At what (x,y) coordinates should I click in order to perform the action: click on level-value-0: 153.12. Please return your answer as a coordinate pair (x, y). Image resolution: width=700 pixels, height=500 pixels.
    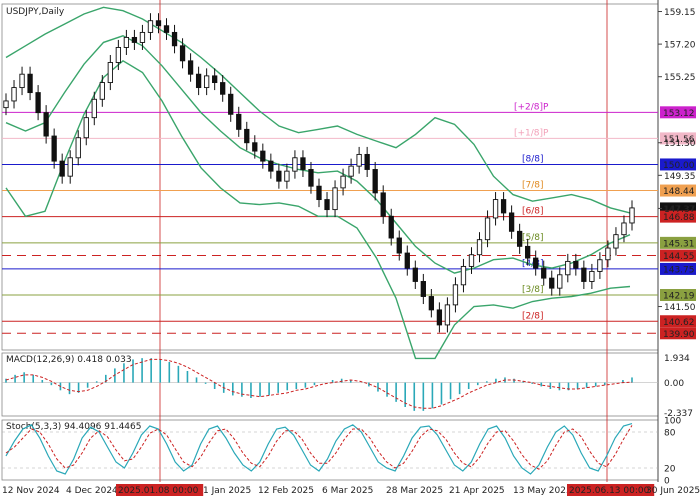
    Looking at the image, I should click on (679, 114).